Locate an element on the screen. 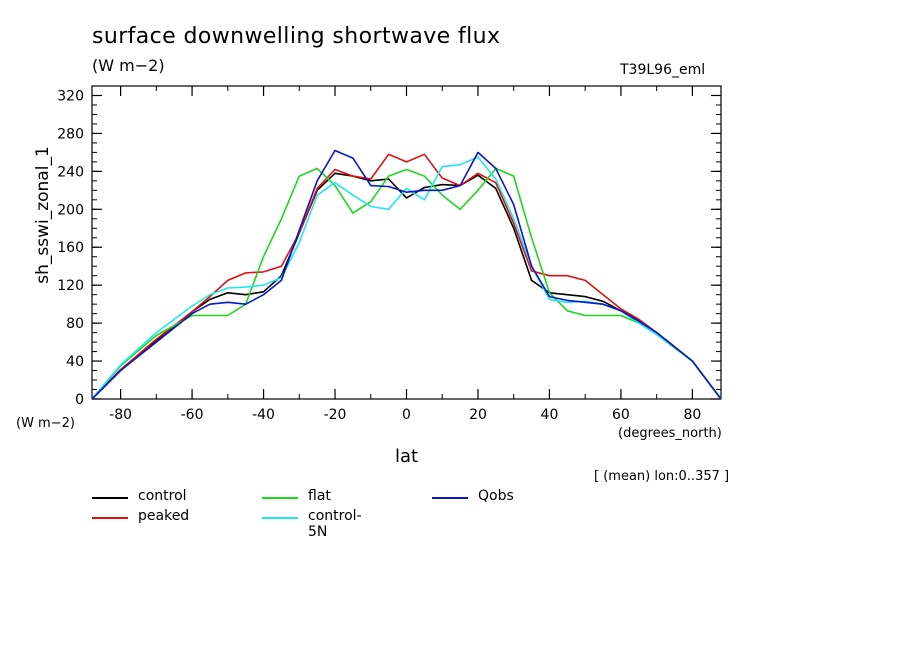  x-tick-label: -80 is located at coordinates (120, 415).